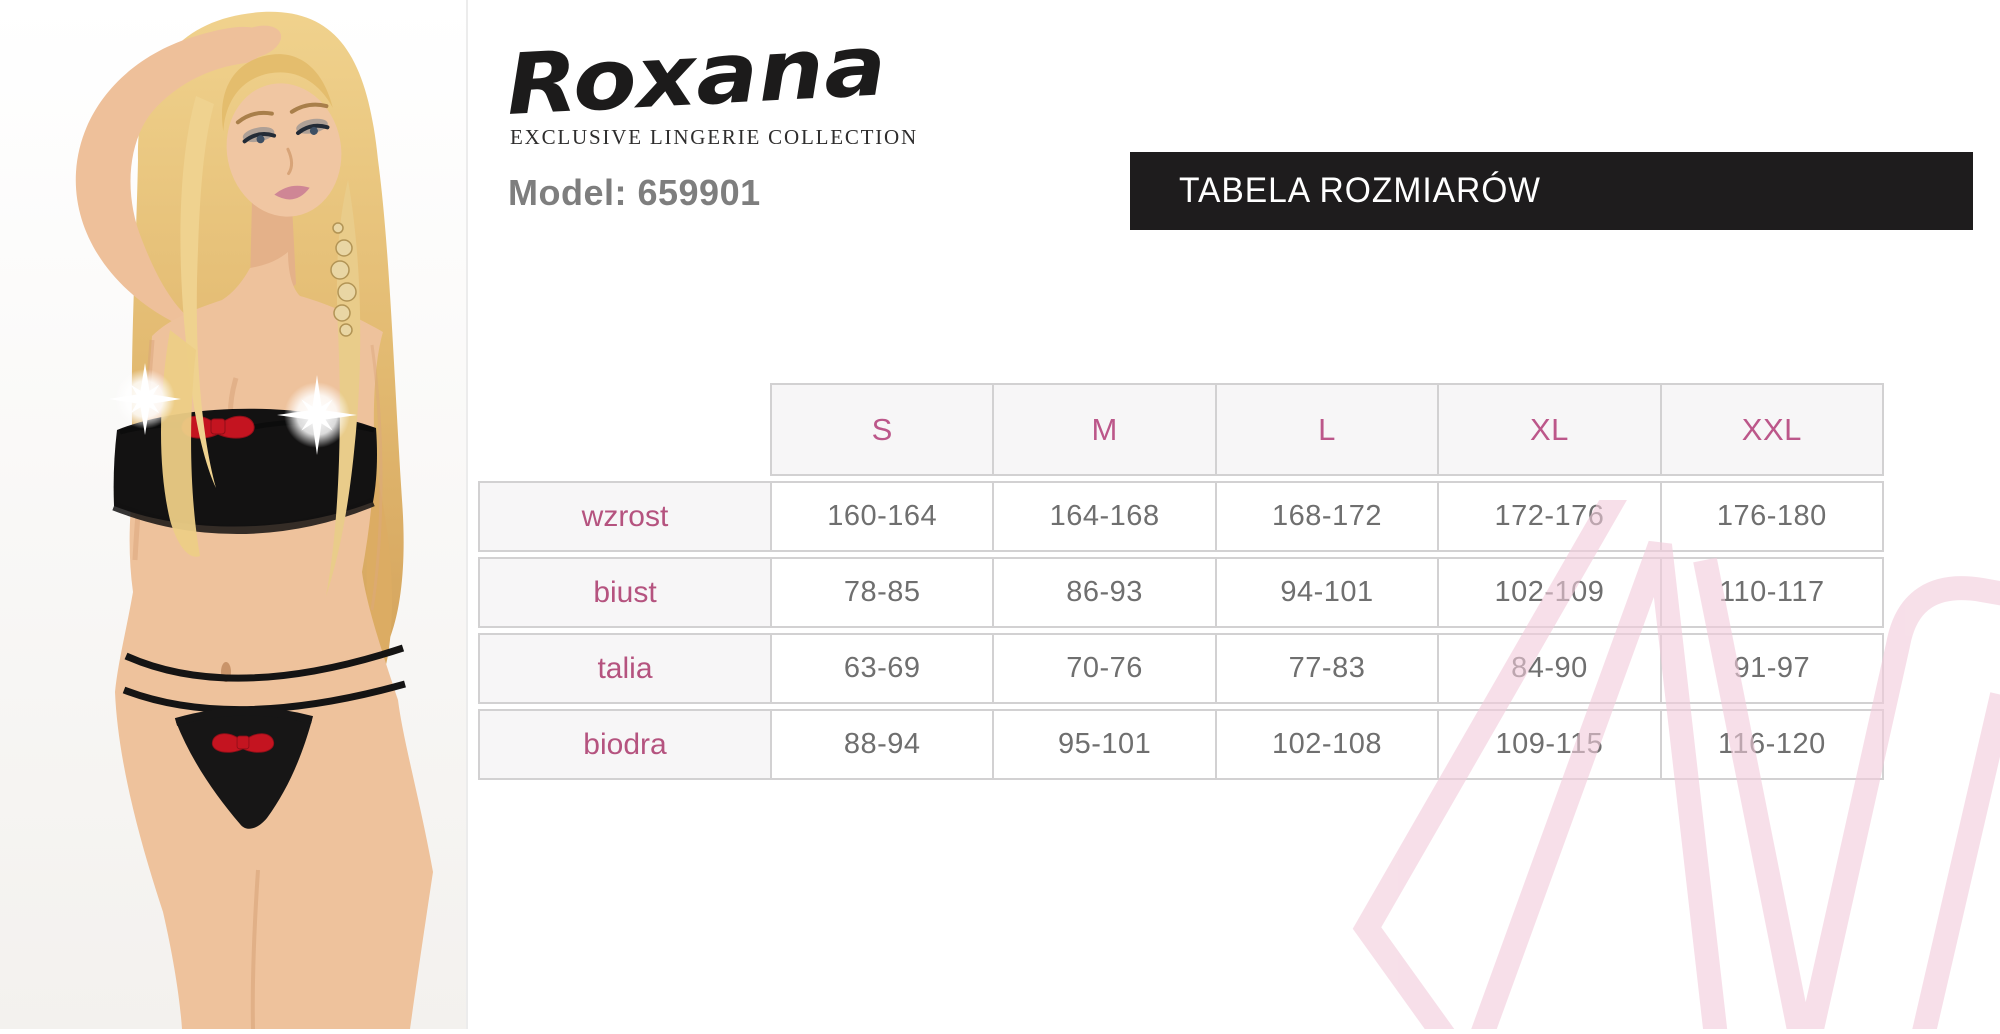 This screenshot has width=2000, height=1034. I want to click on cell-value: 77-83, so click(1325, 668).